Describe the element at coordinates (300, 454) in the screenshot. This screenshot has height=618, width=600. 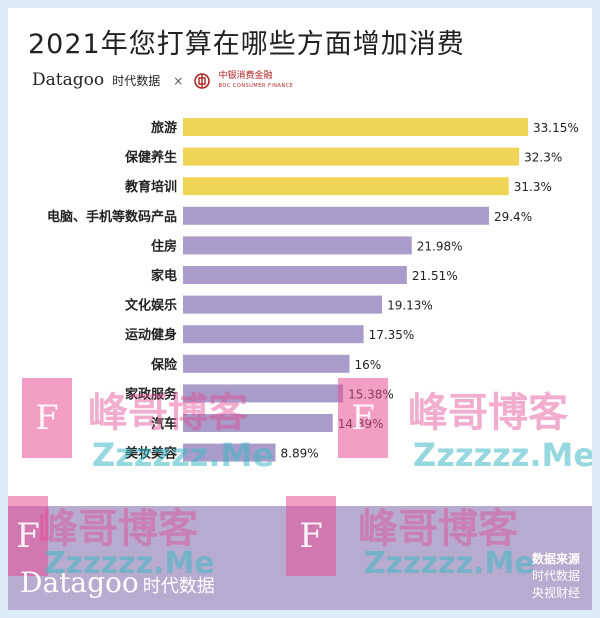
I see `value-label: 8.89%` at that location.